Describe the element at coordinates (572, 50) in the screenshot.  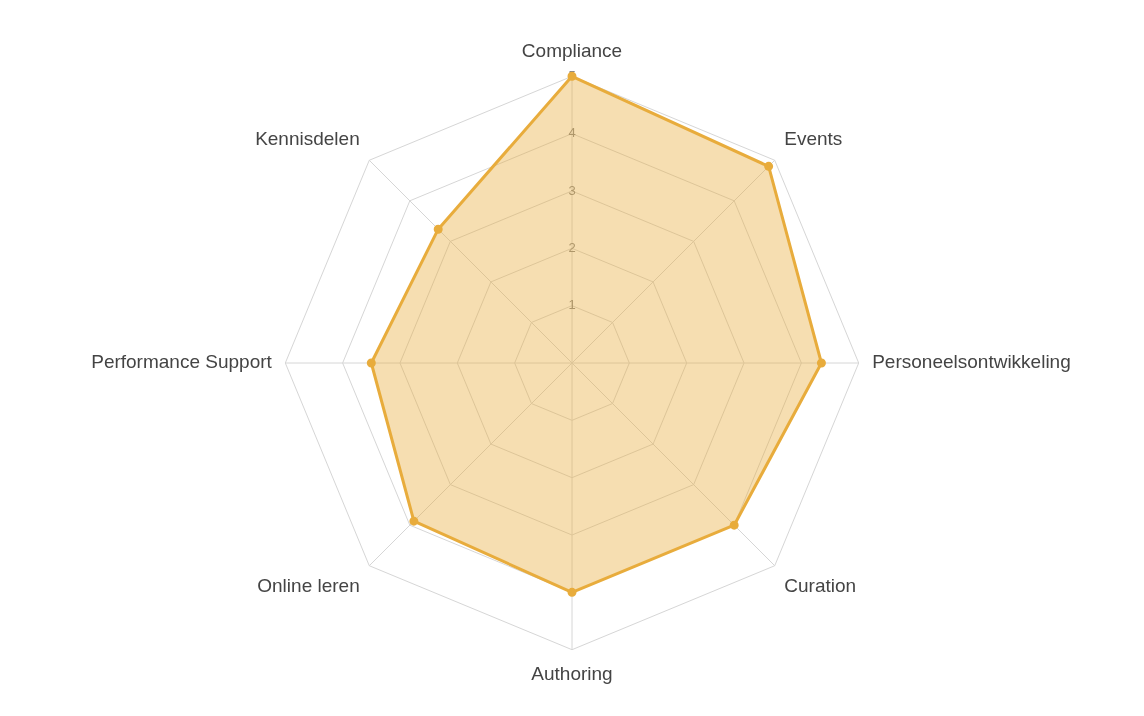
I see `spoke-label: Compliance` at that location.